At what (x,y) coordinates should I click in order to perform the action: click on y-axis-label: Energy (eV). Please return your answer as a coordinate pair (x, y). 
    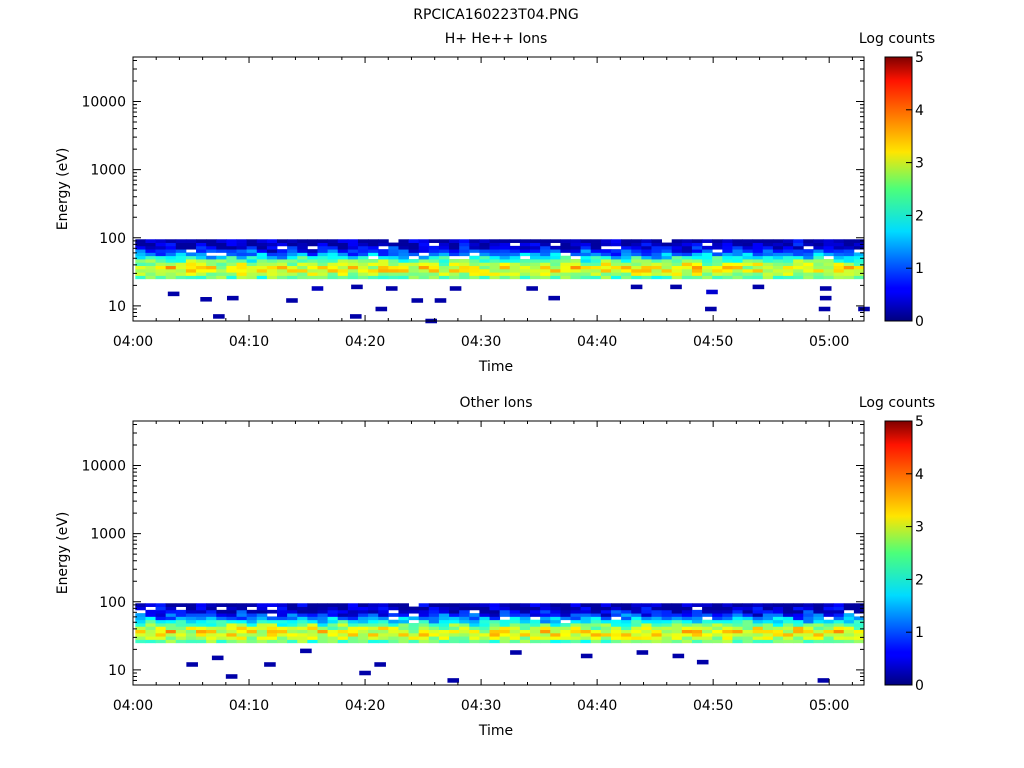
    Looking at the image, I should click on (63, 189).